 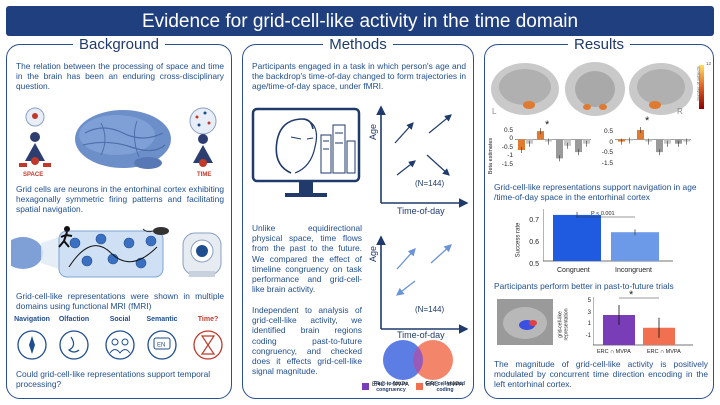 I want to click on success-cat-congruent: Congruent, so click(x=573, y=270).